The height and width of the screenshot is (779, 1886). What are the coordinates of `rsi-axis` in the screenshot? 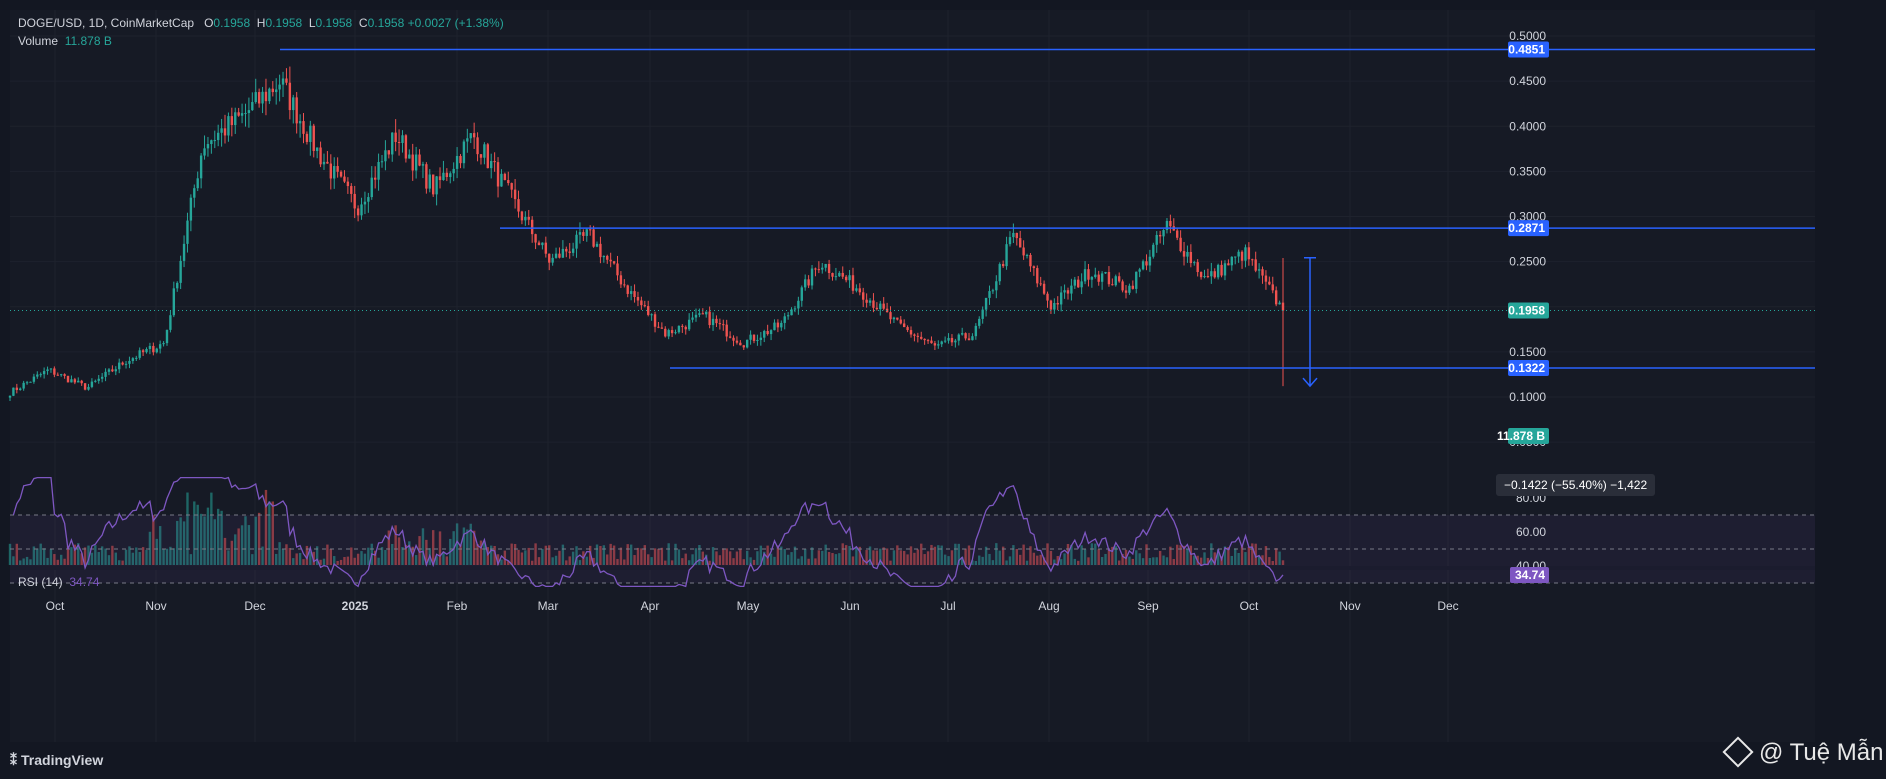 It's located at (1848, 656).